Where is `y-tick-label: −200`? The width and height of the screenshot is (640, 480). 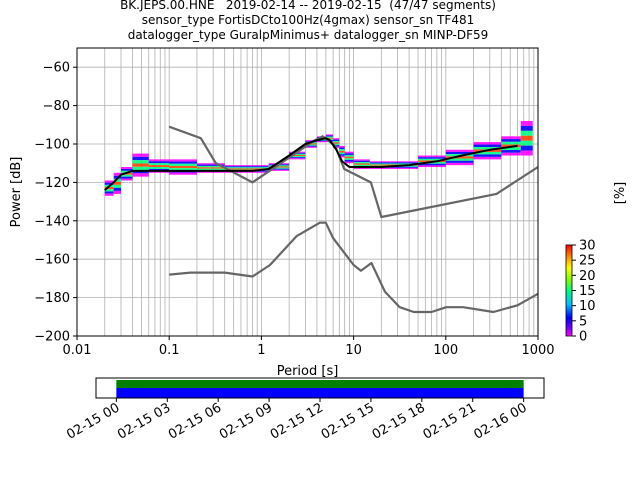
y-tick-label: −200 is located at coordinates (52, 337).